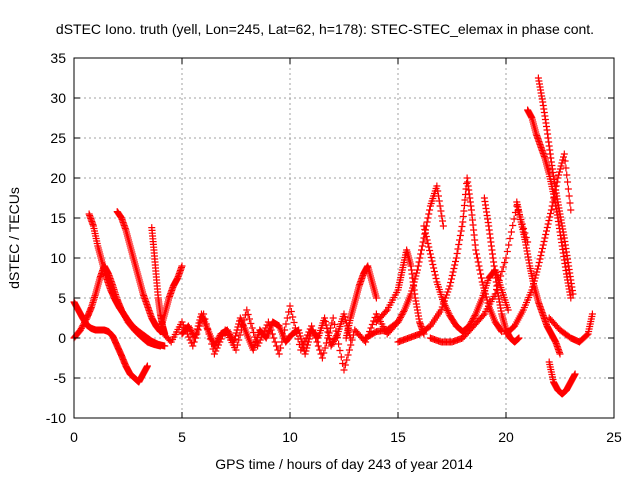  I want to click on x-tick-label: 15, so click(398, 437).